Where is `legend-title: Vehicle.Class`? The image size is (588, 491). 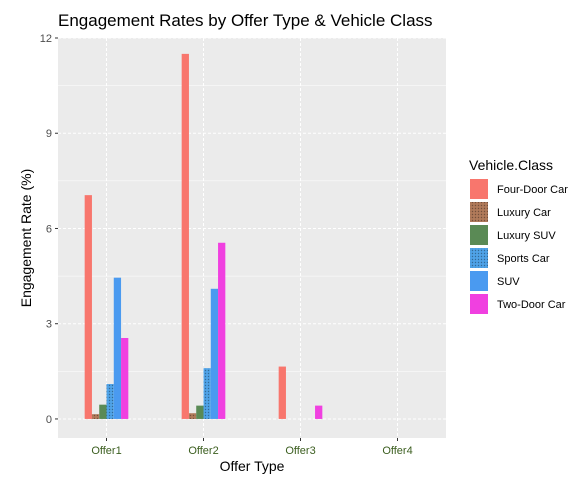 legend-title: Vehicle.Class is located at coordinates (511, 165).